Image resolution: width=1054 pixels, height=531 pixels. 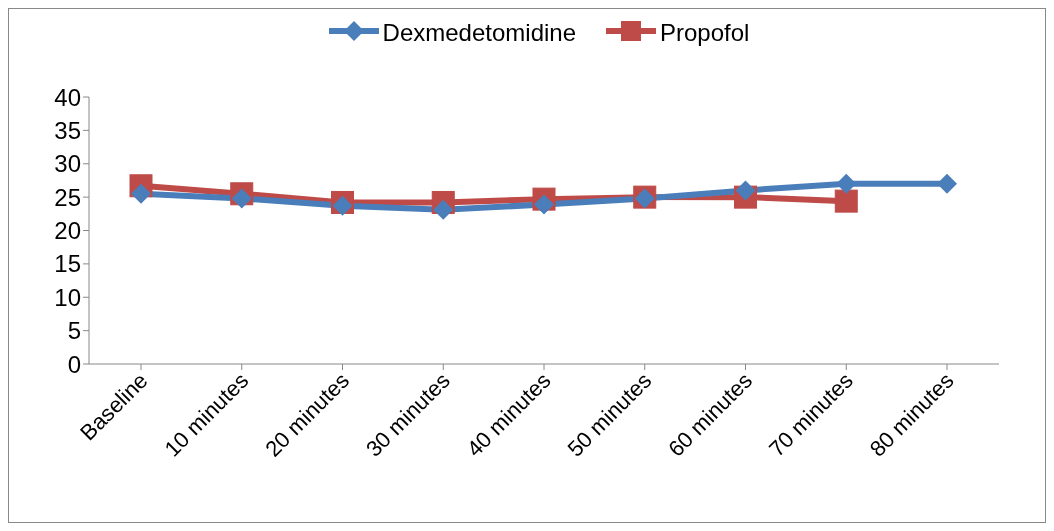 I want to click on y-tick-label: 15, so click(x=67, y=264).